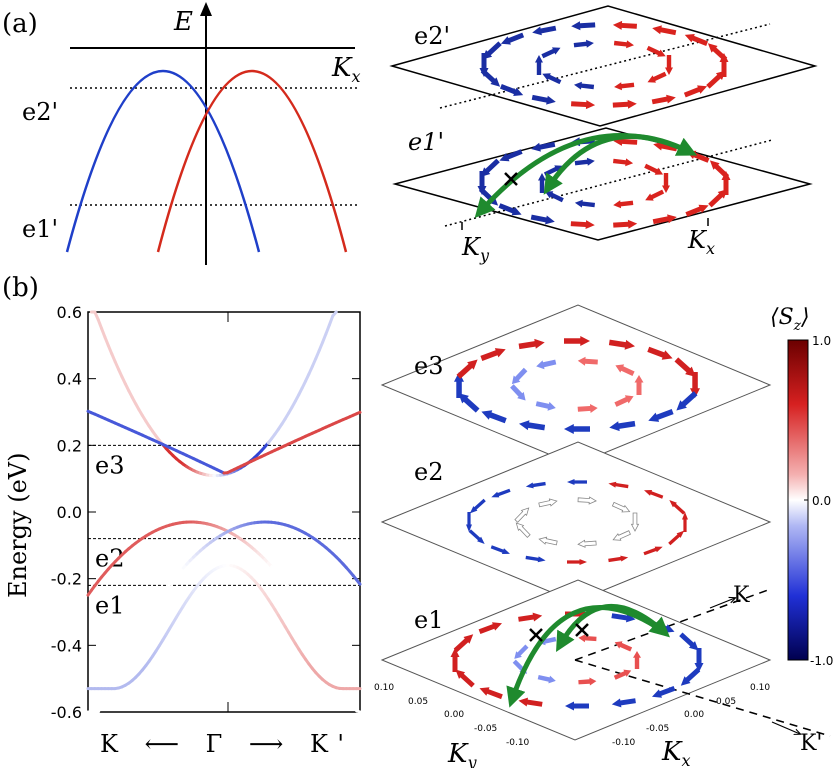  Describe the element at coordinates (694, 715) in the screenshot. I see `kx-tick-2: 0.00` at that location.